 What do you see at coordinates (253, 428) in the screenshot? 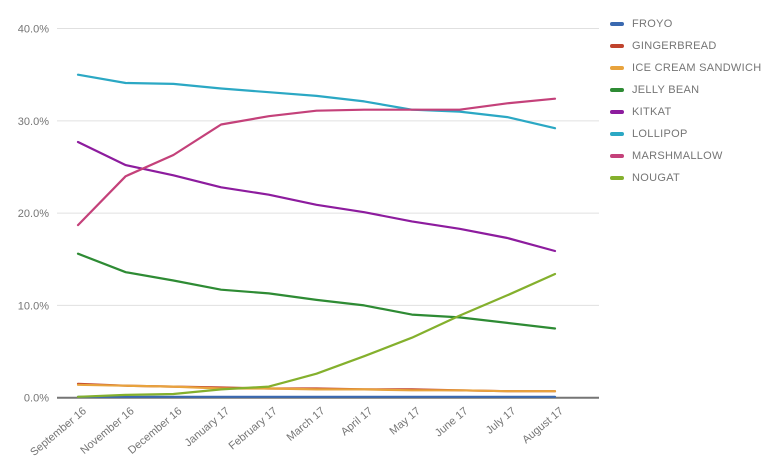
I see `x-axis-tick-label: February 17` at bounding box center [253, 428].